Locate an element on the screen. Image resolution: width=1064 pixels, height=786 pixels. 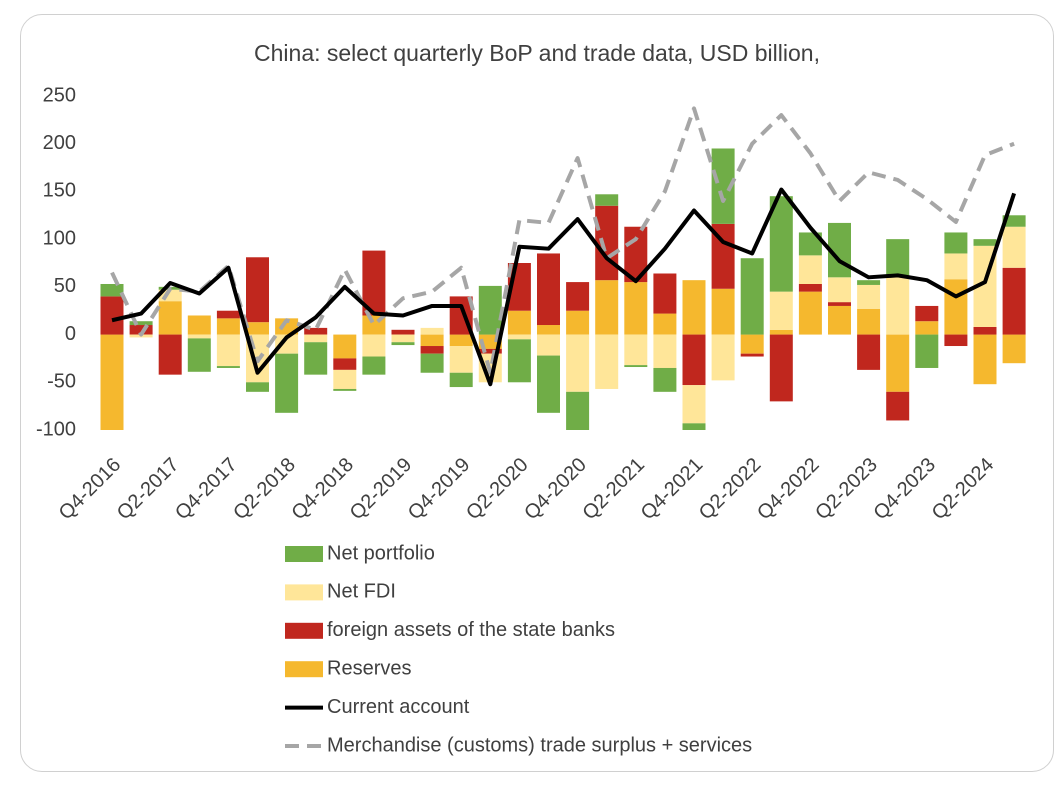
x-tick-label: Q2-2020 is located at coordinates (497, 489).